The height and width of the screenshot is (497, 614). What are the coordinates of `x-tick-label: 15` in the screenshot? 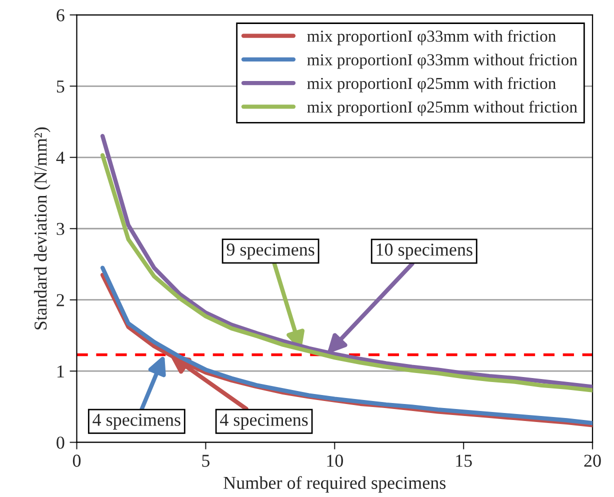 It's located at (464, 460).